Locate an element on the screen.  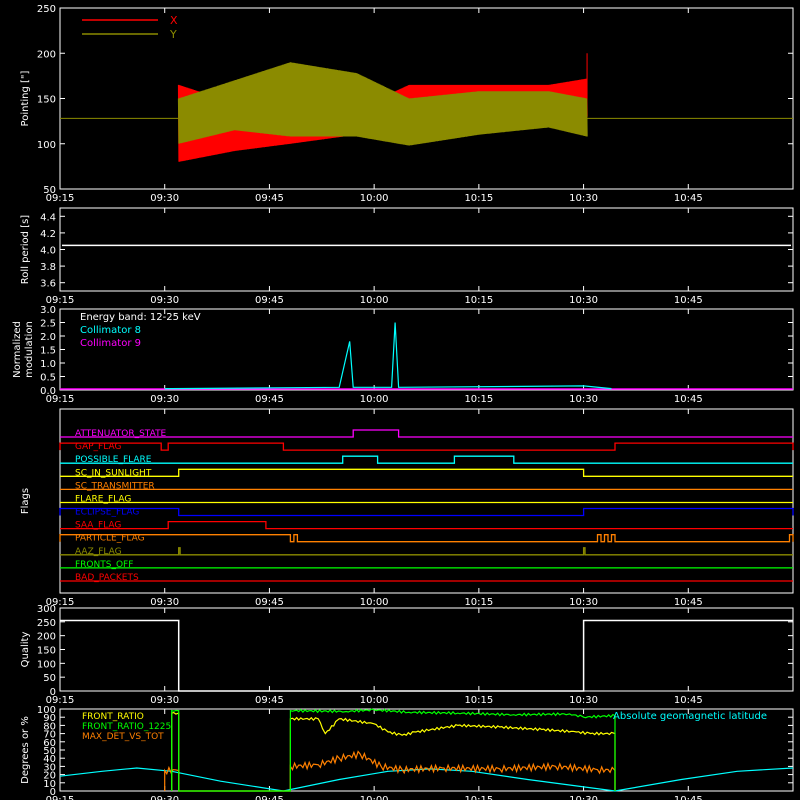
y-tick-label: 10 is located at coordinates (49, 784).